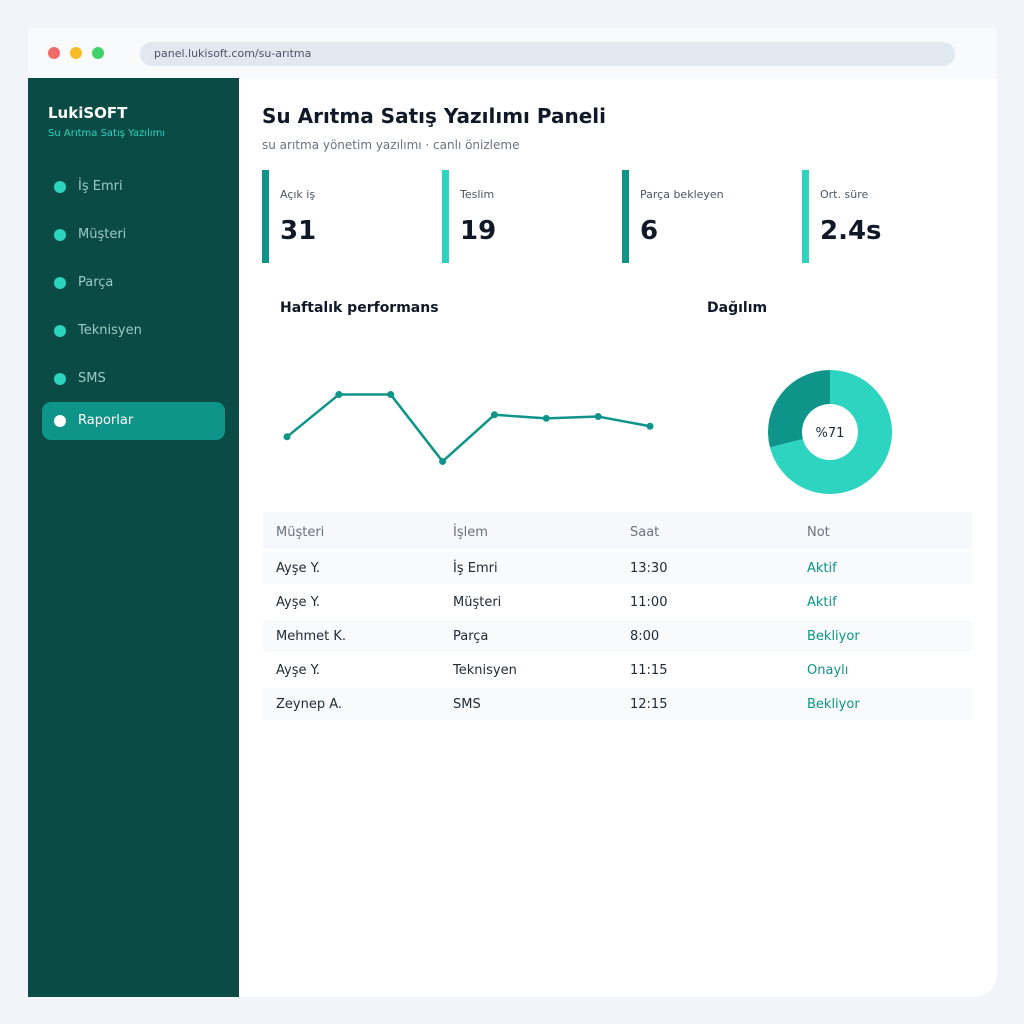  I want to click on address-text: panel.lukisoft.com/su-arıtma, so click(233, 53).